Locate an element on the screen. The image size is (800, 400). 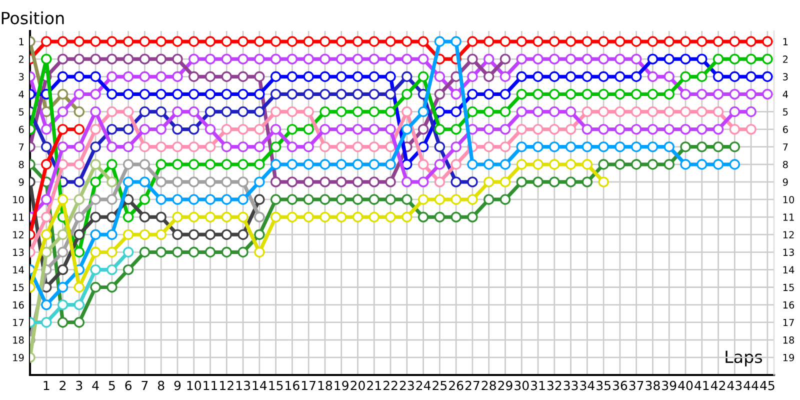
y2-tick-label: 3 is located at coordinates (785, 76).